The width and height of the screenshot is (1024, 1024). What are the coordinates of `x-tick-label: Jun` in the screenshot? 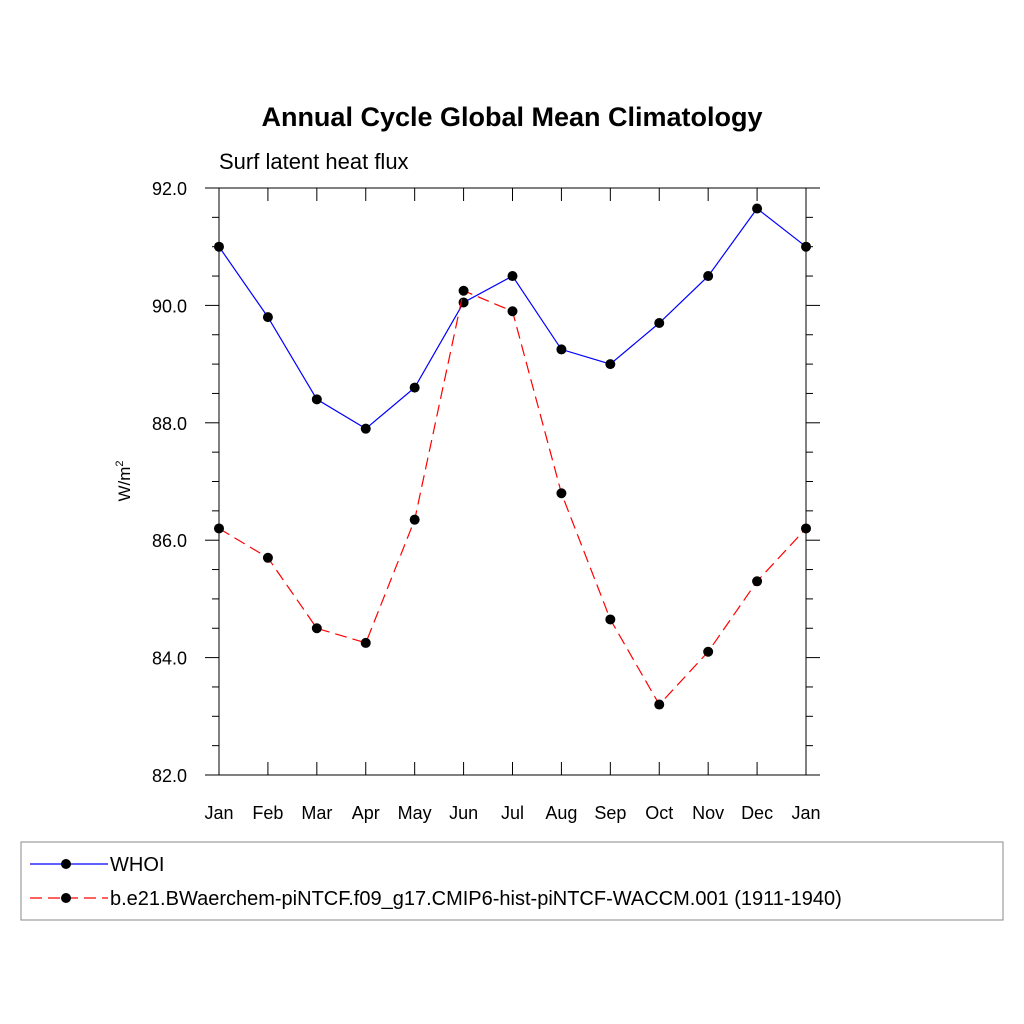 It's located at (463, 813).